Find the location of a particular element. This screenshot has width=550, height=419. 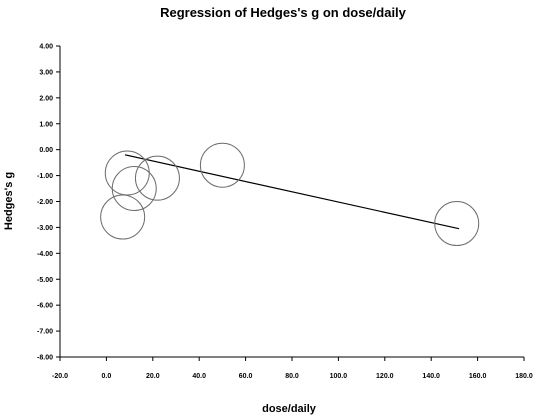

x-tick-label: 20.0 is located at coordinates (153, 376).